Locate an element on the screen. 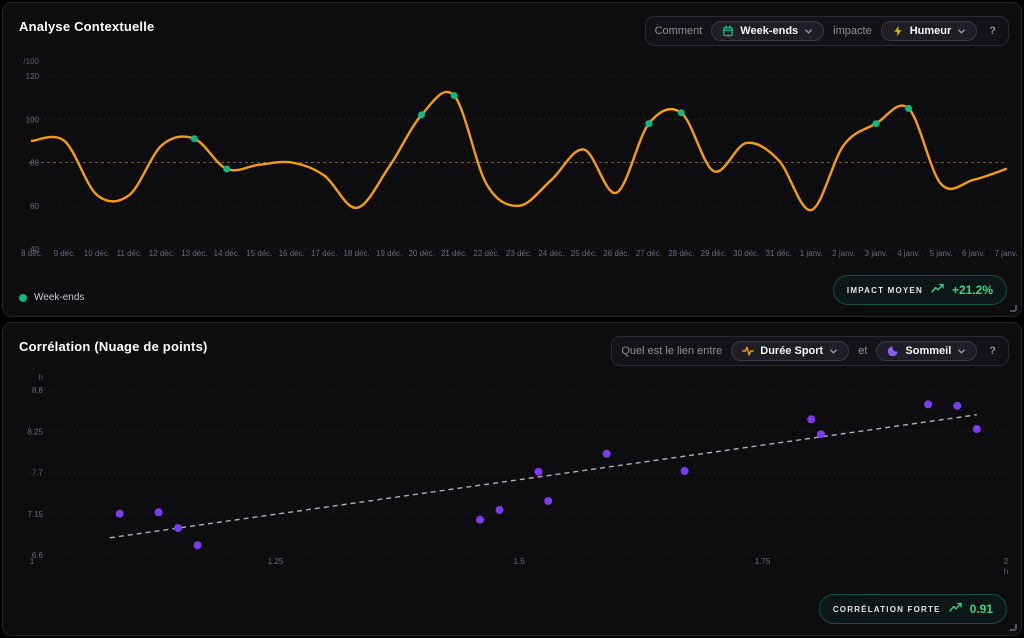 This screenshot has height=638, width=1024. y-axis-unit: h is located at coordinates (41, 377).